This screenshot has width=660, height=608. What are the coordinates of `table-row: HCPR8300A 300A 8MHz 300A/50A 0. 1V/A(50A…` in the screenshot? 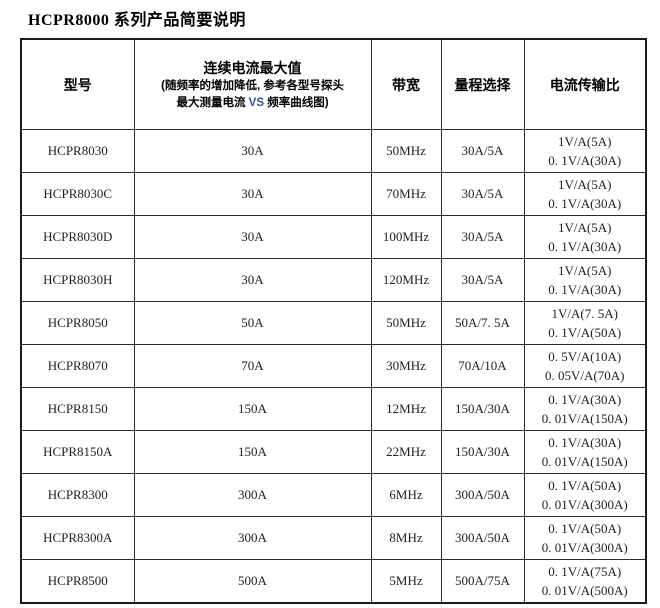 It's located at (333, 538).